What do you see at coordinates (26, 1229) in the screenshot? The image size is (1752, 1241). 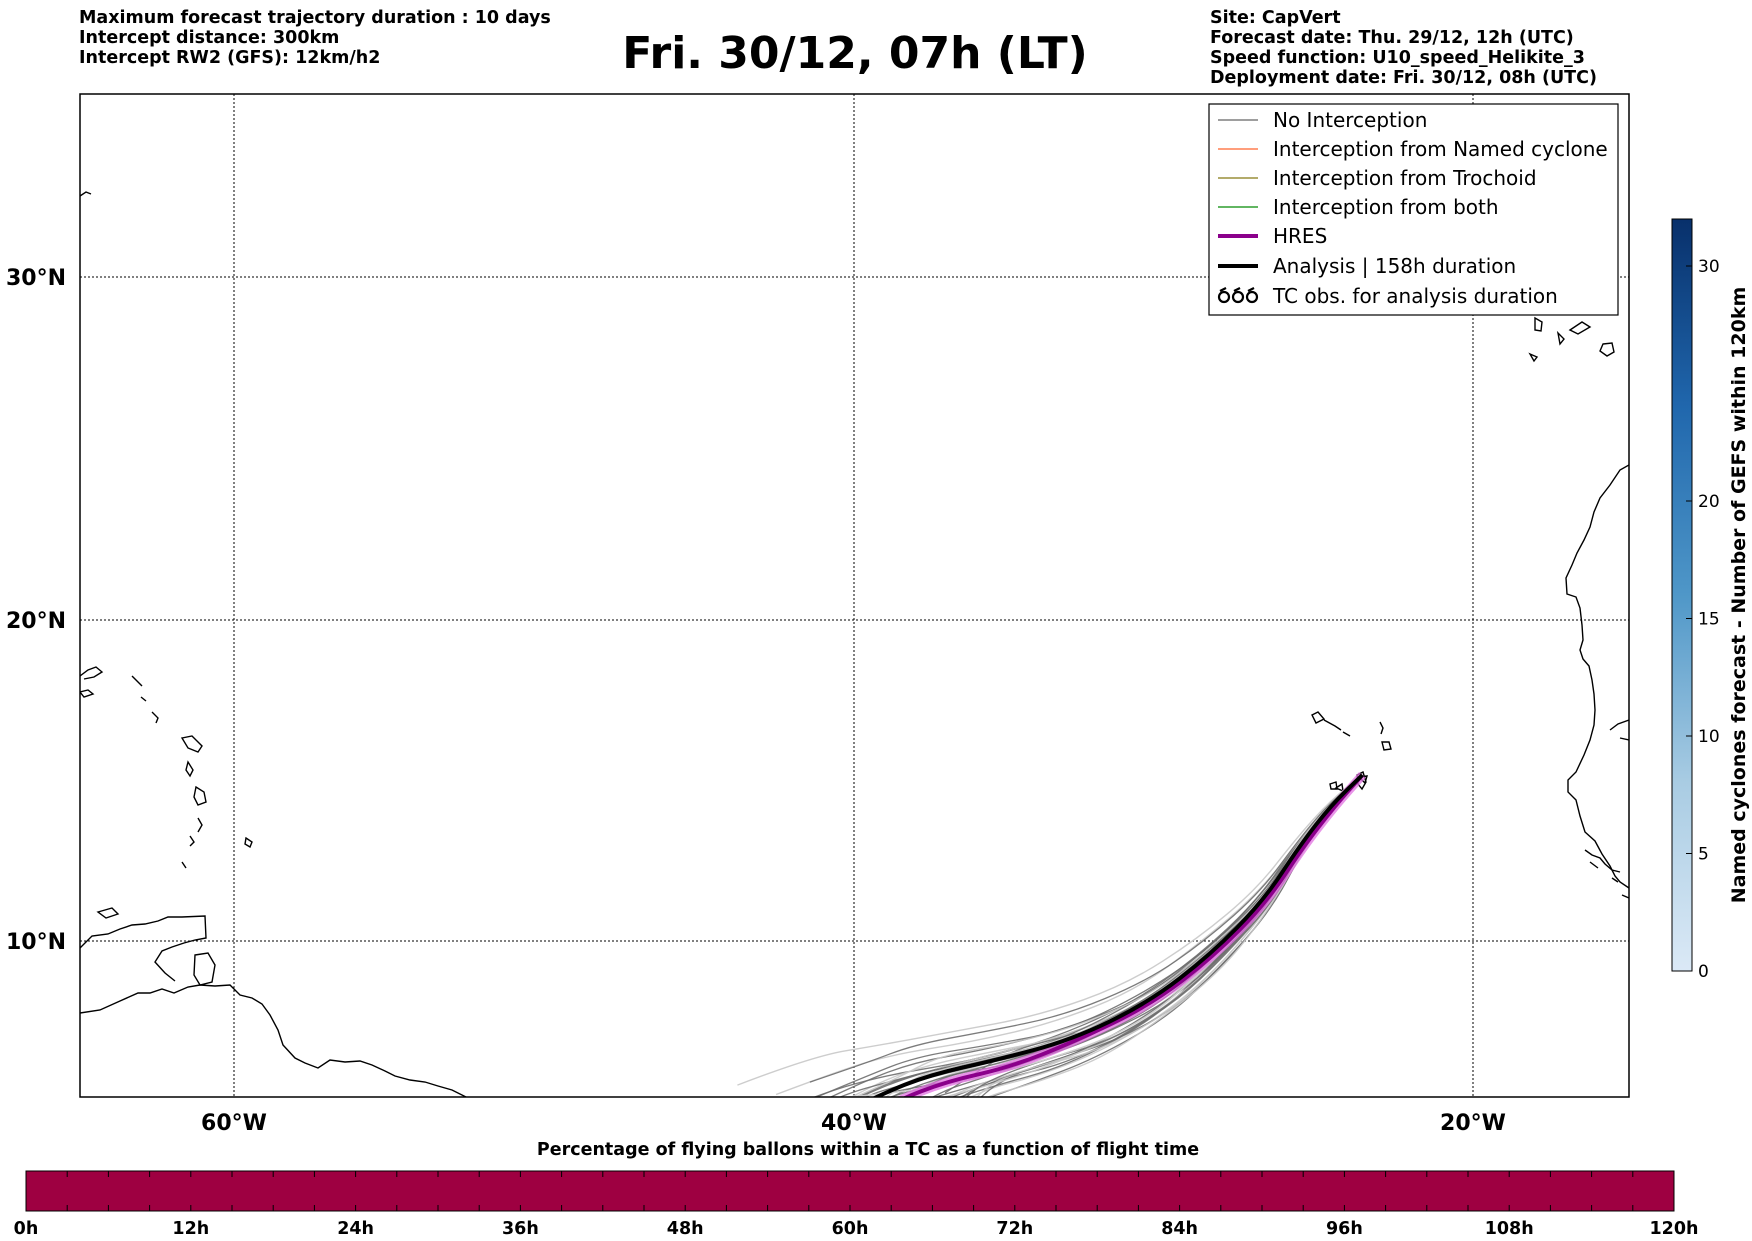 I see `flight-time-bar-tick-label: 0h` at bounding box center [26, 1229].